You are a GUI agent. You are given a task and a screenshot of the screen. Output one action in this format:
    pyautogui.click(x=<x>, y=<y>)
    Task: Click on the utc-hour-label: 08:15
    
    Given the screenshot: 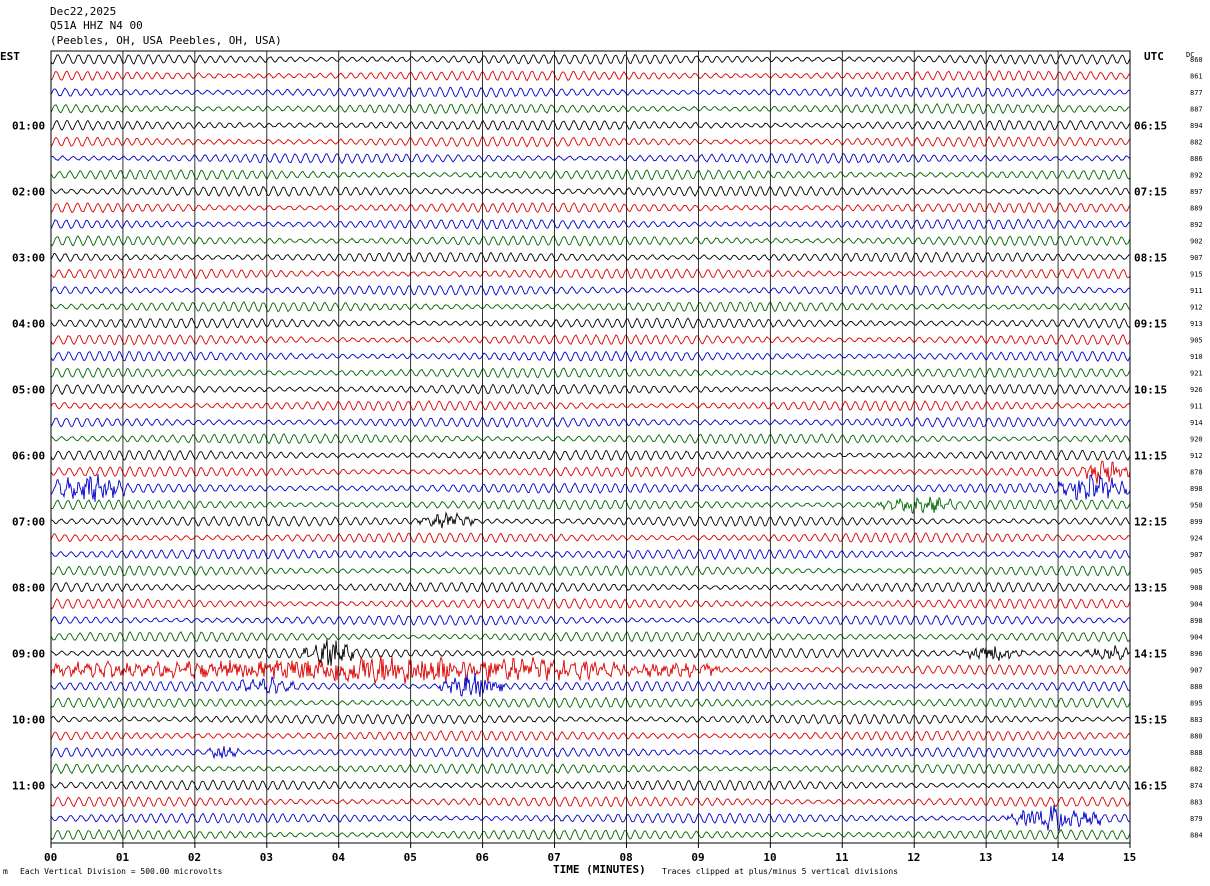 What is the action you would take?
    pyautogui.click(x=1150, y=257)
    